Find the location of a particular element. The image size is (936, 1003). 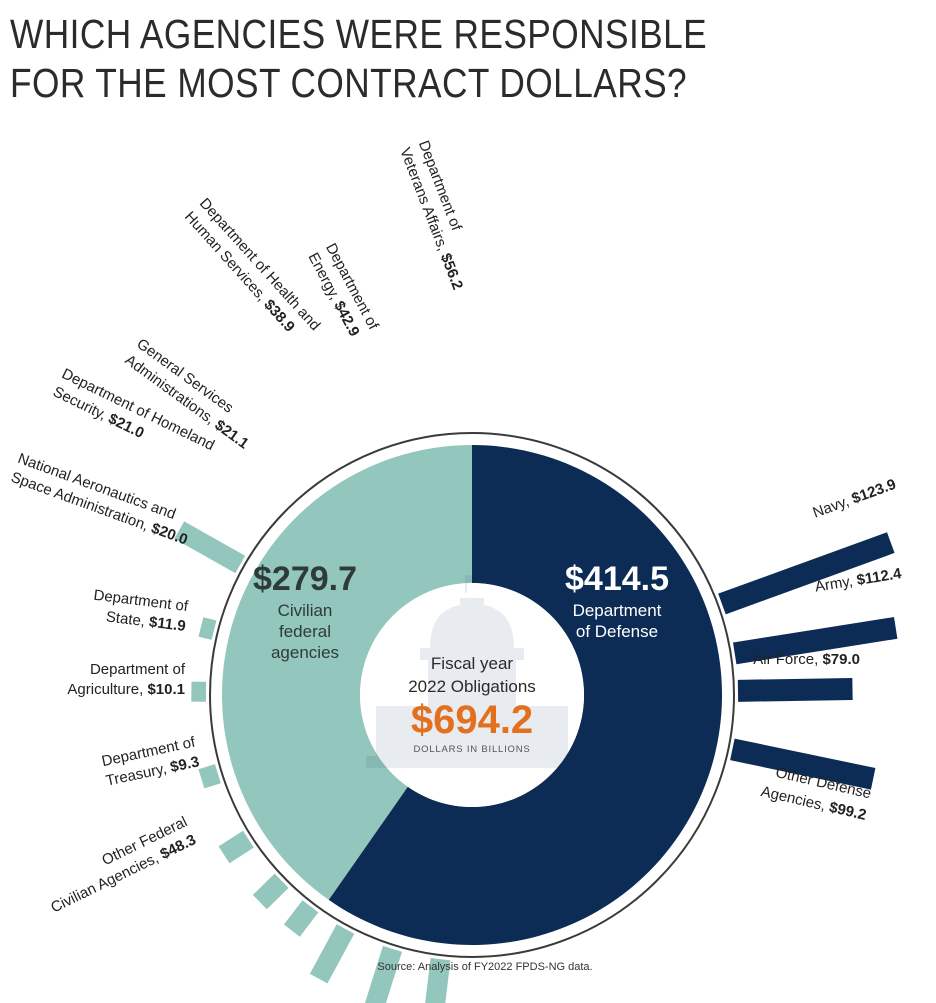

bar-other-defense-agencies is located at coordinates (803, 764).